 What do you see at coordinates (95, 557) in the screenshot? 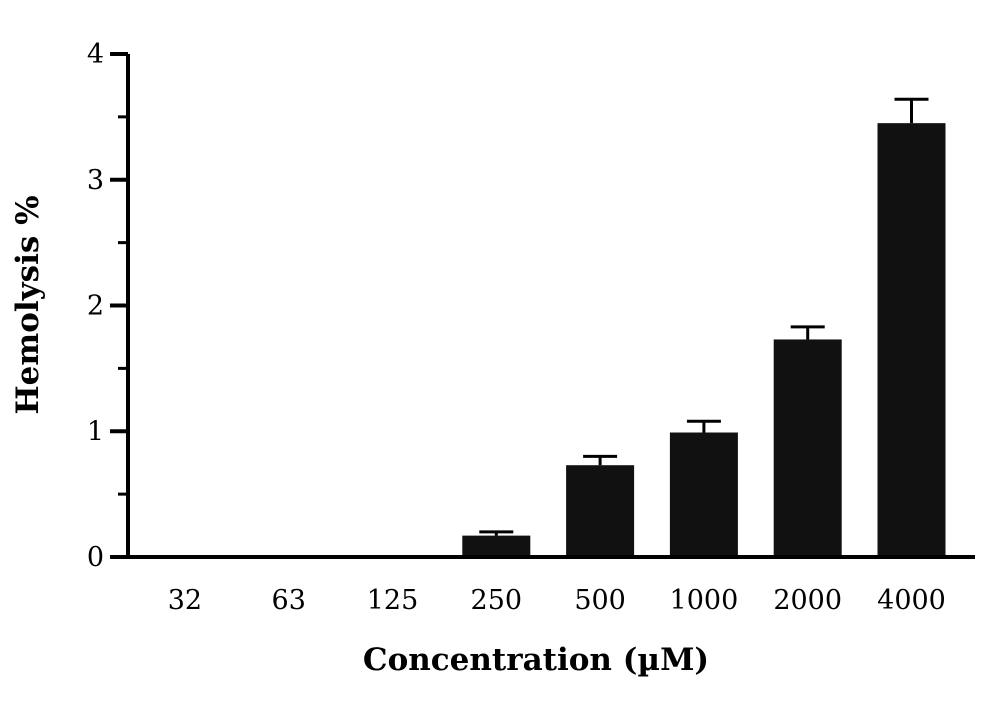
I see `y-tick-label: 0` at bounding box center [95, 557].